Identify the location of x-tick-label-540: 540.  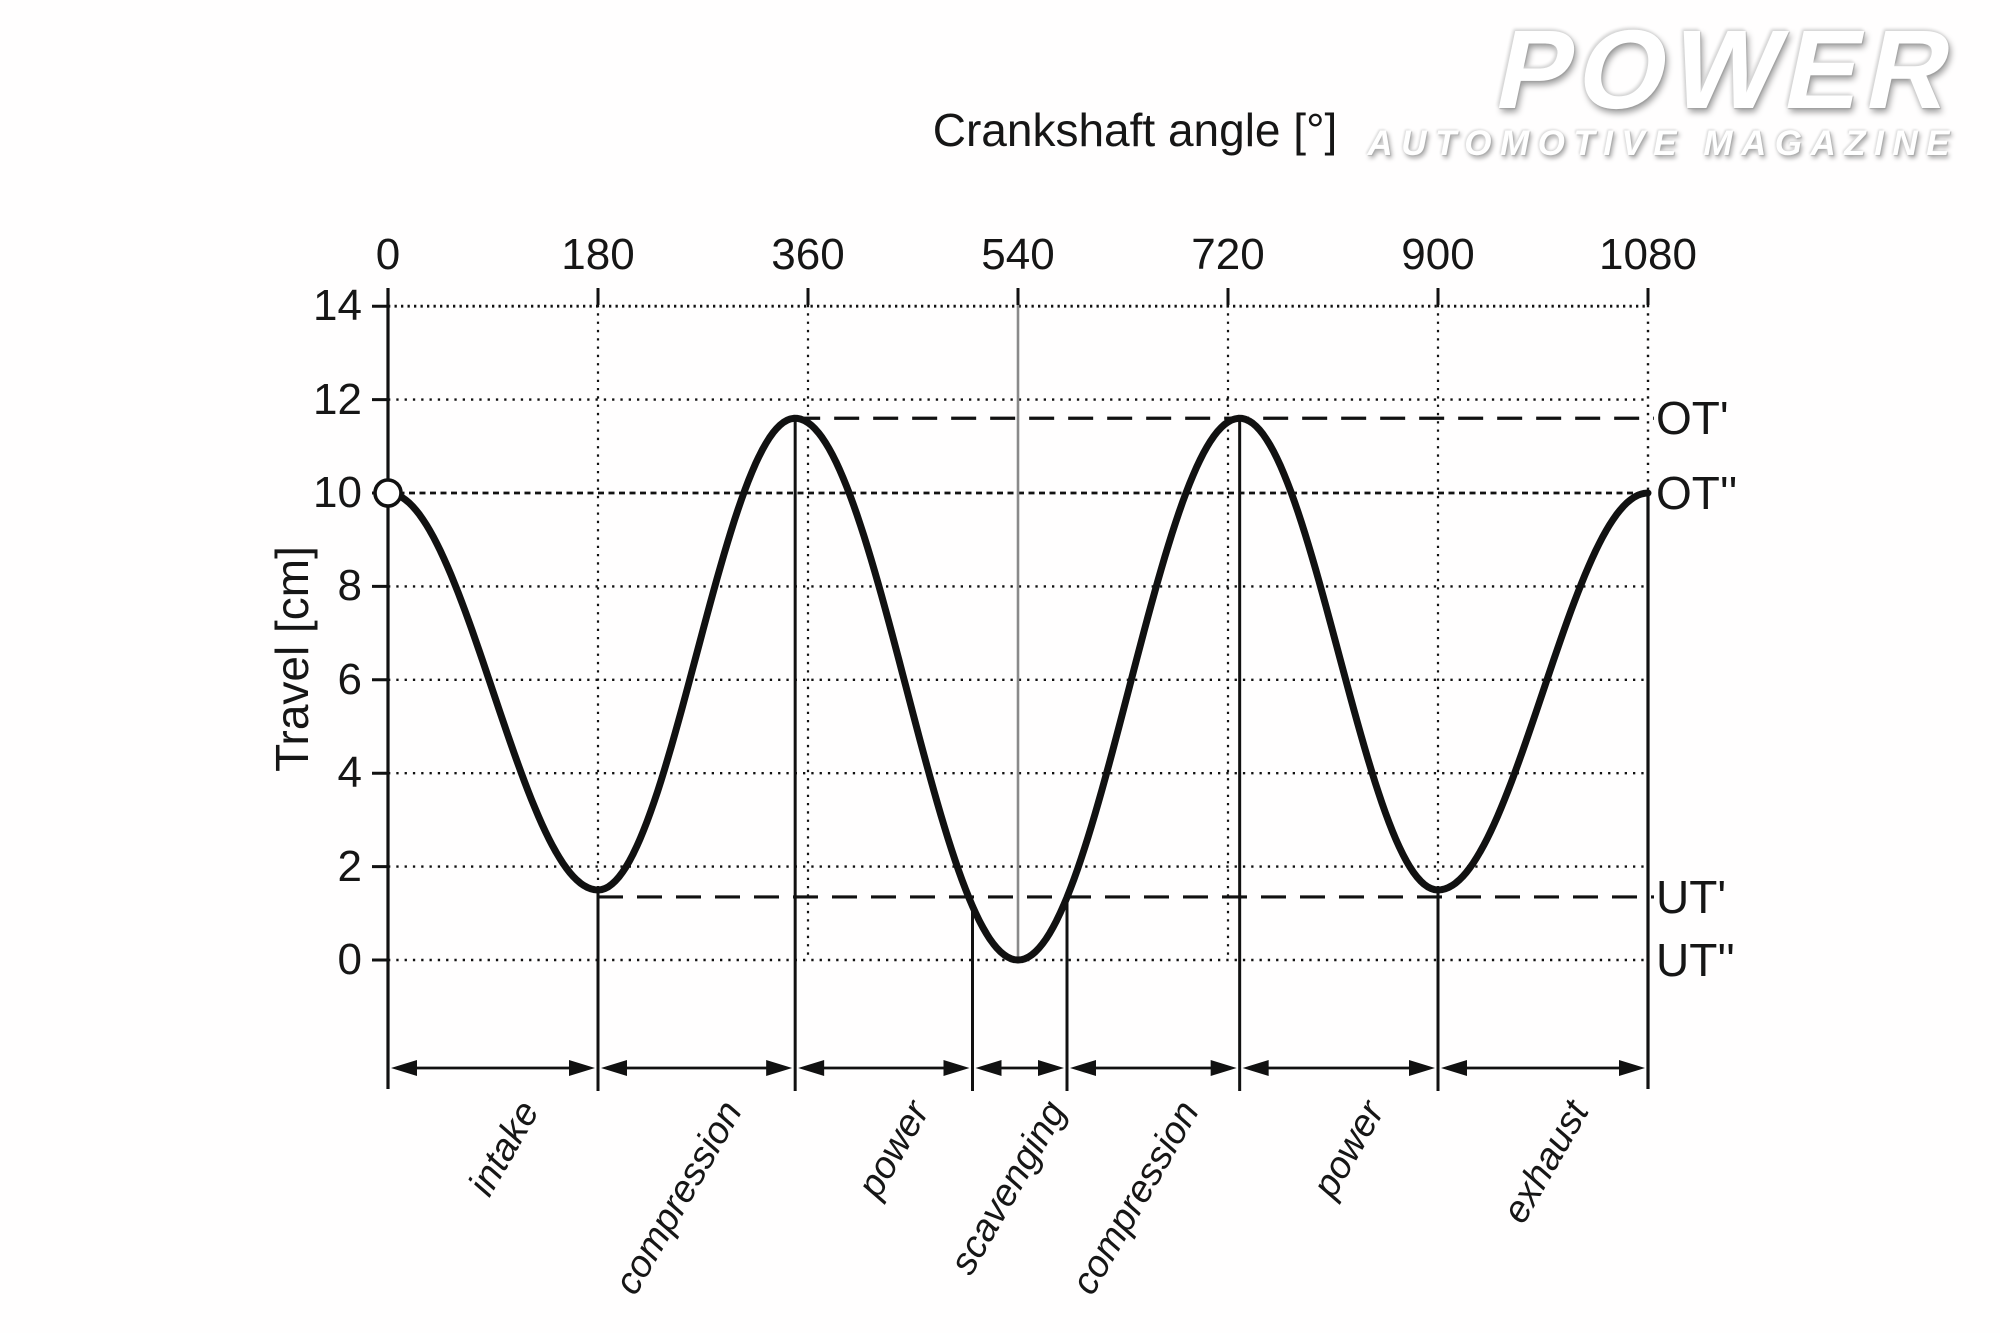
(1018, 254).